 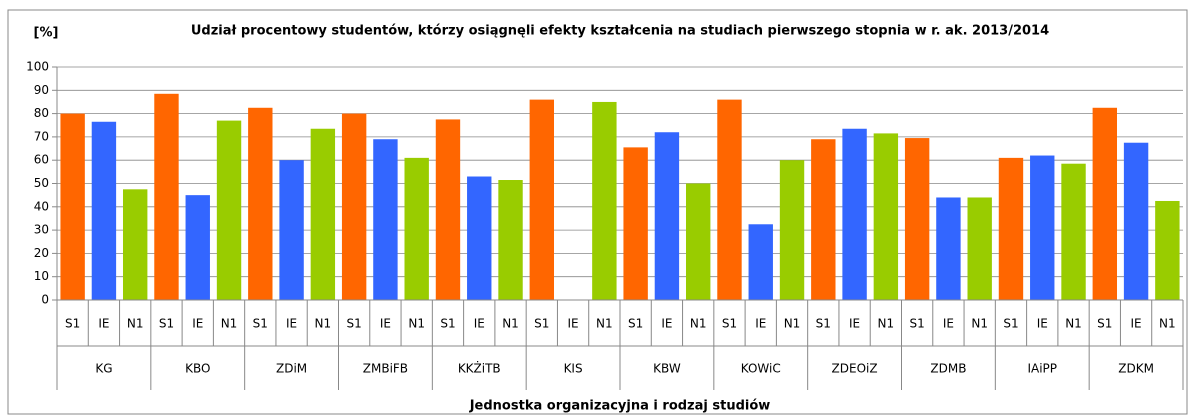 What do you see at coordinates (573, 369) in the screenshot?
I see `x-group-label: KIS` at bounding box center [573, 369].